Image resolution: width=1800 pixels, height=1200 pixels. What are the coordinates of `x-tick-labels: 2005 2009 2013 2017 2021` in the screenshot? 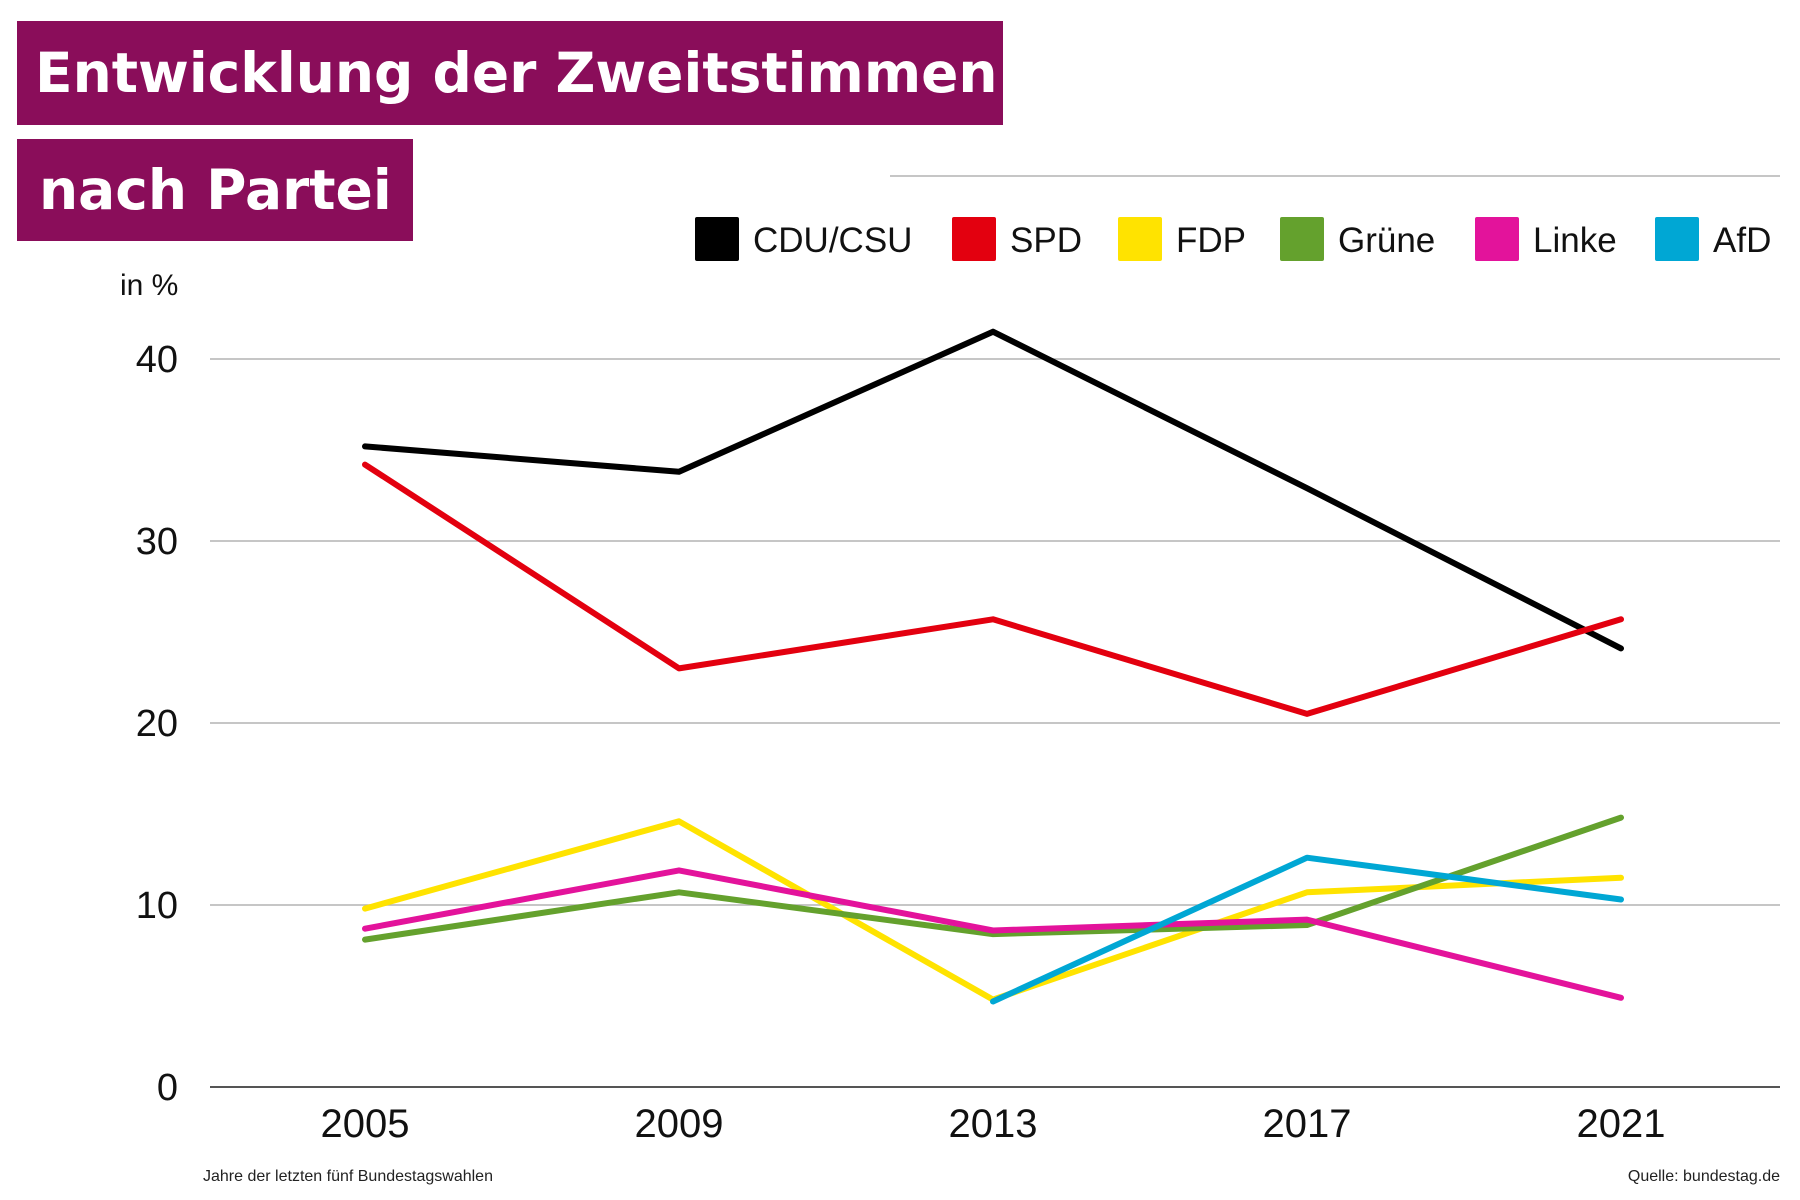 It's located at (993, 1124).